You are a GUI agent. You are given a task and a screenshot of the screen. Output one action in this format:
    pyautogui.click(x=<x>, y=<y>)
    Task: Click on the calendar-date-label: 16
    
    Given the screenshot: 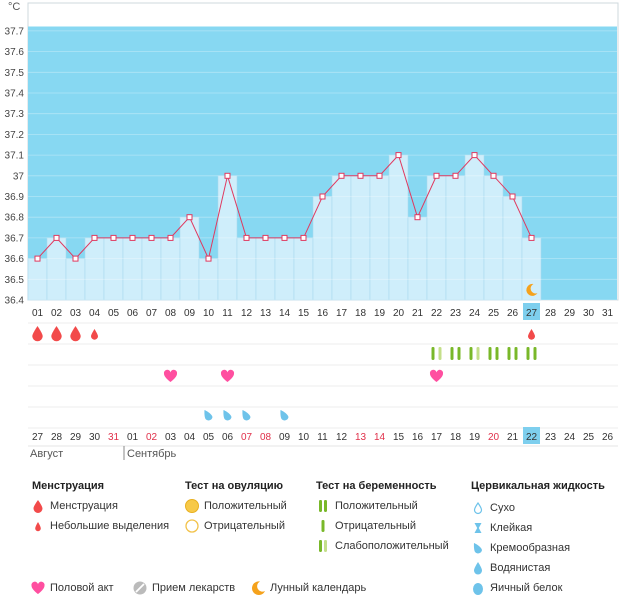 What is the action you would take?
    pyautogui.click(x=418, y=437)
    